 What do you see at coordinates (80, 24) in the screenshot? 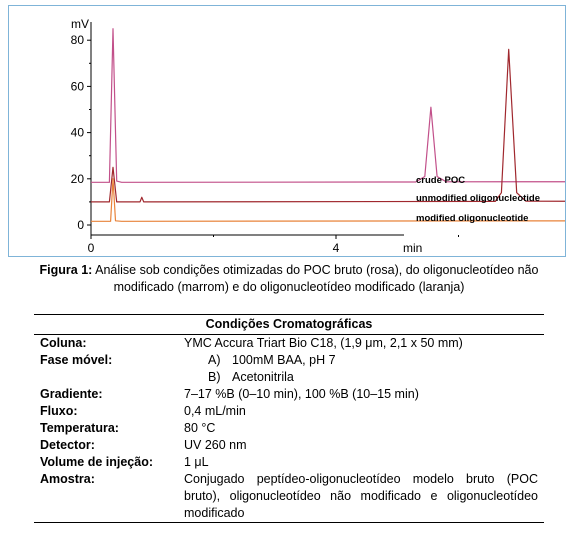
I see `y-axis-label: mV` at bounding box center [80, 24].